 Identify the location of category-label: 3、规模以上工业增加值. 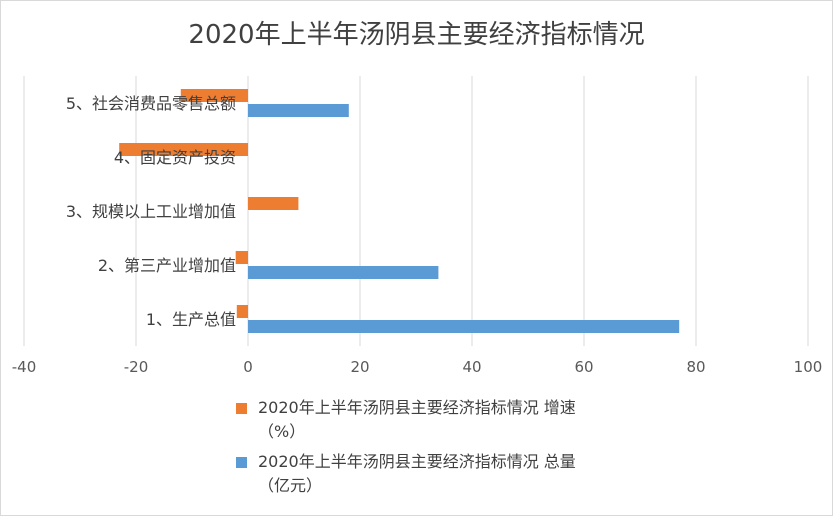
(151, 211).